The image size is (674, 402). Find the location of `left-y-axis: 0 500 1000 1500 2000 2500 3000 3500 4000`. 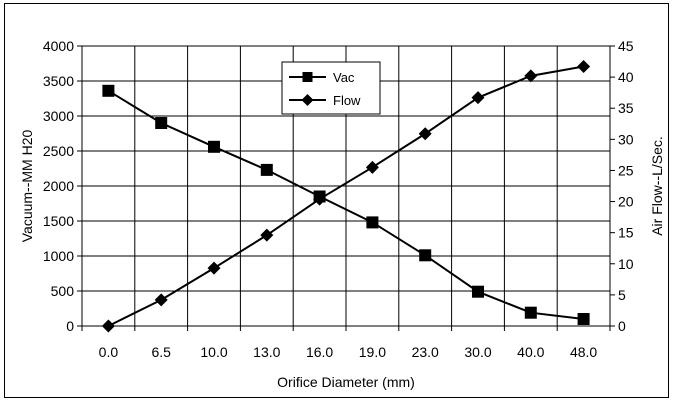

left-y-axis: 0 500 1000 1500 2000 2500 3000 3500 4000 is located at coordinates (62, 186).